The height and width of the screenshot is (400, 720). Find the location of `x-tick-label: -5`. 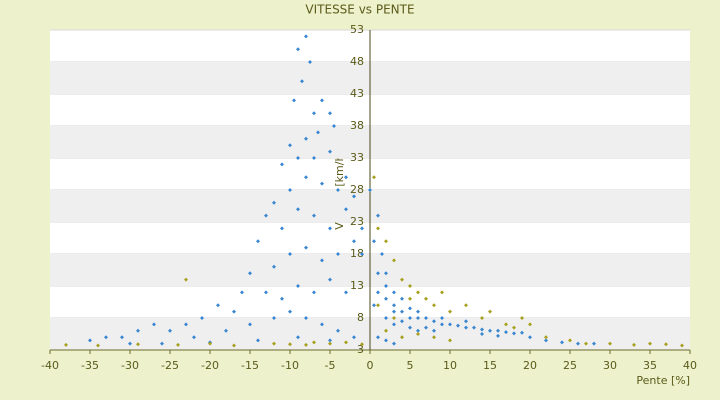

x-tick-label: -5 is located at coordinates (330, 365).